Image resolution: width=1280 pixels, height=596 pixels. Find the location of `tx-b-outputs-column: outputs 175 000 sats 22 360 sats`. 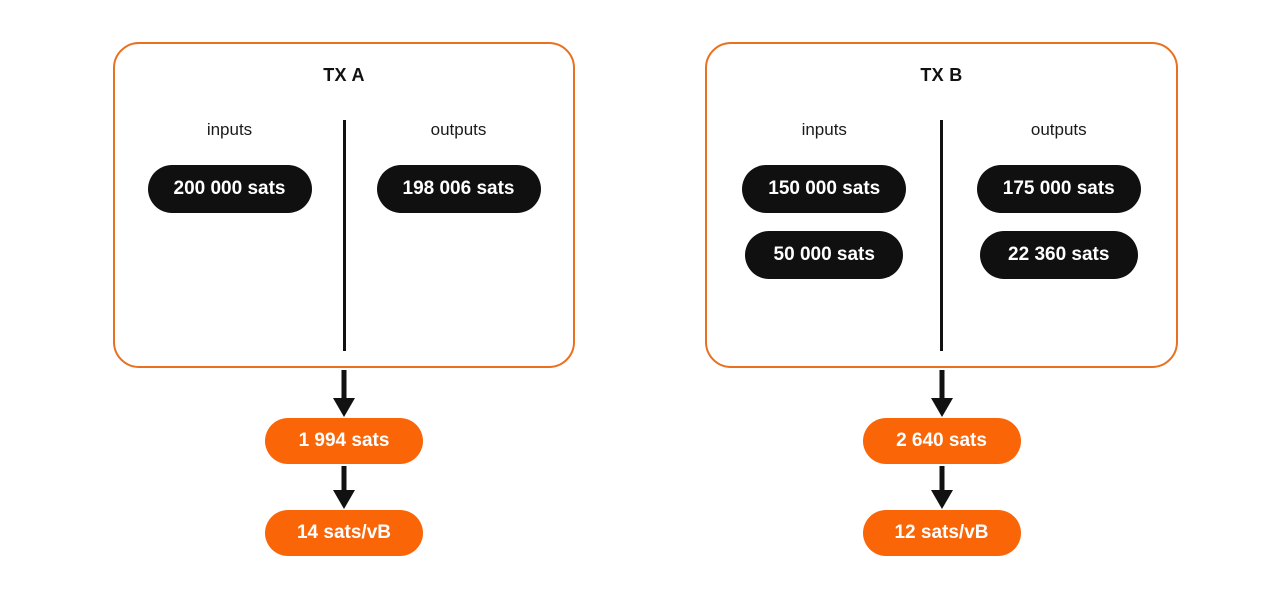

tx-b-outputs-column: outputs 175 000 sats 22 360 sats is located at coordinates (1059, 199).